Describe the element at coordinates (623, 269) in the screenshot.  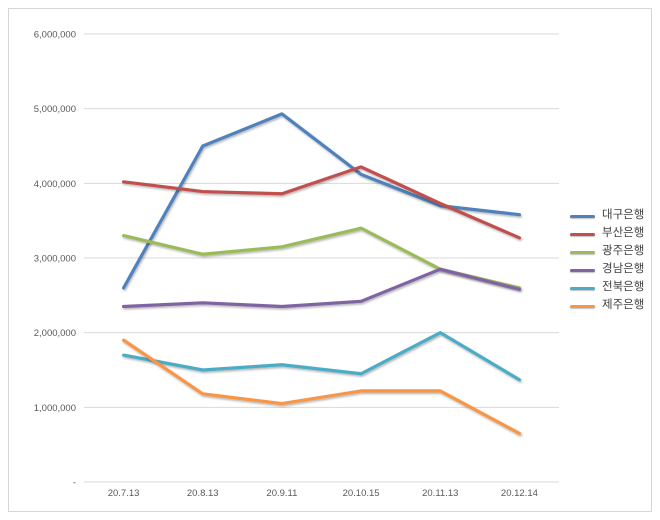
I see `legend-label: 경남은행` at that location.